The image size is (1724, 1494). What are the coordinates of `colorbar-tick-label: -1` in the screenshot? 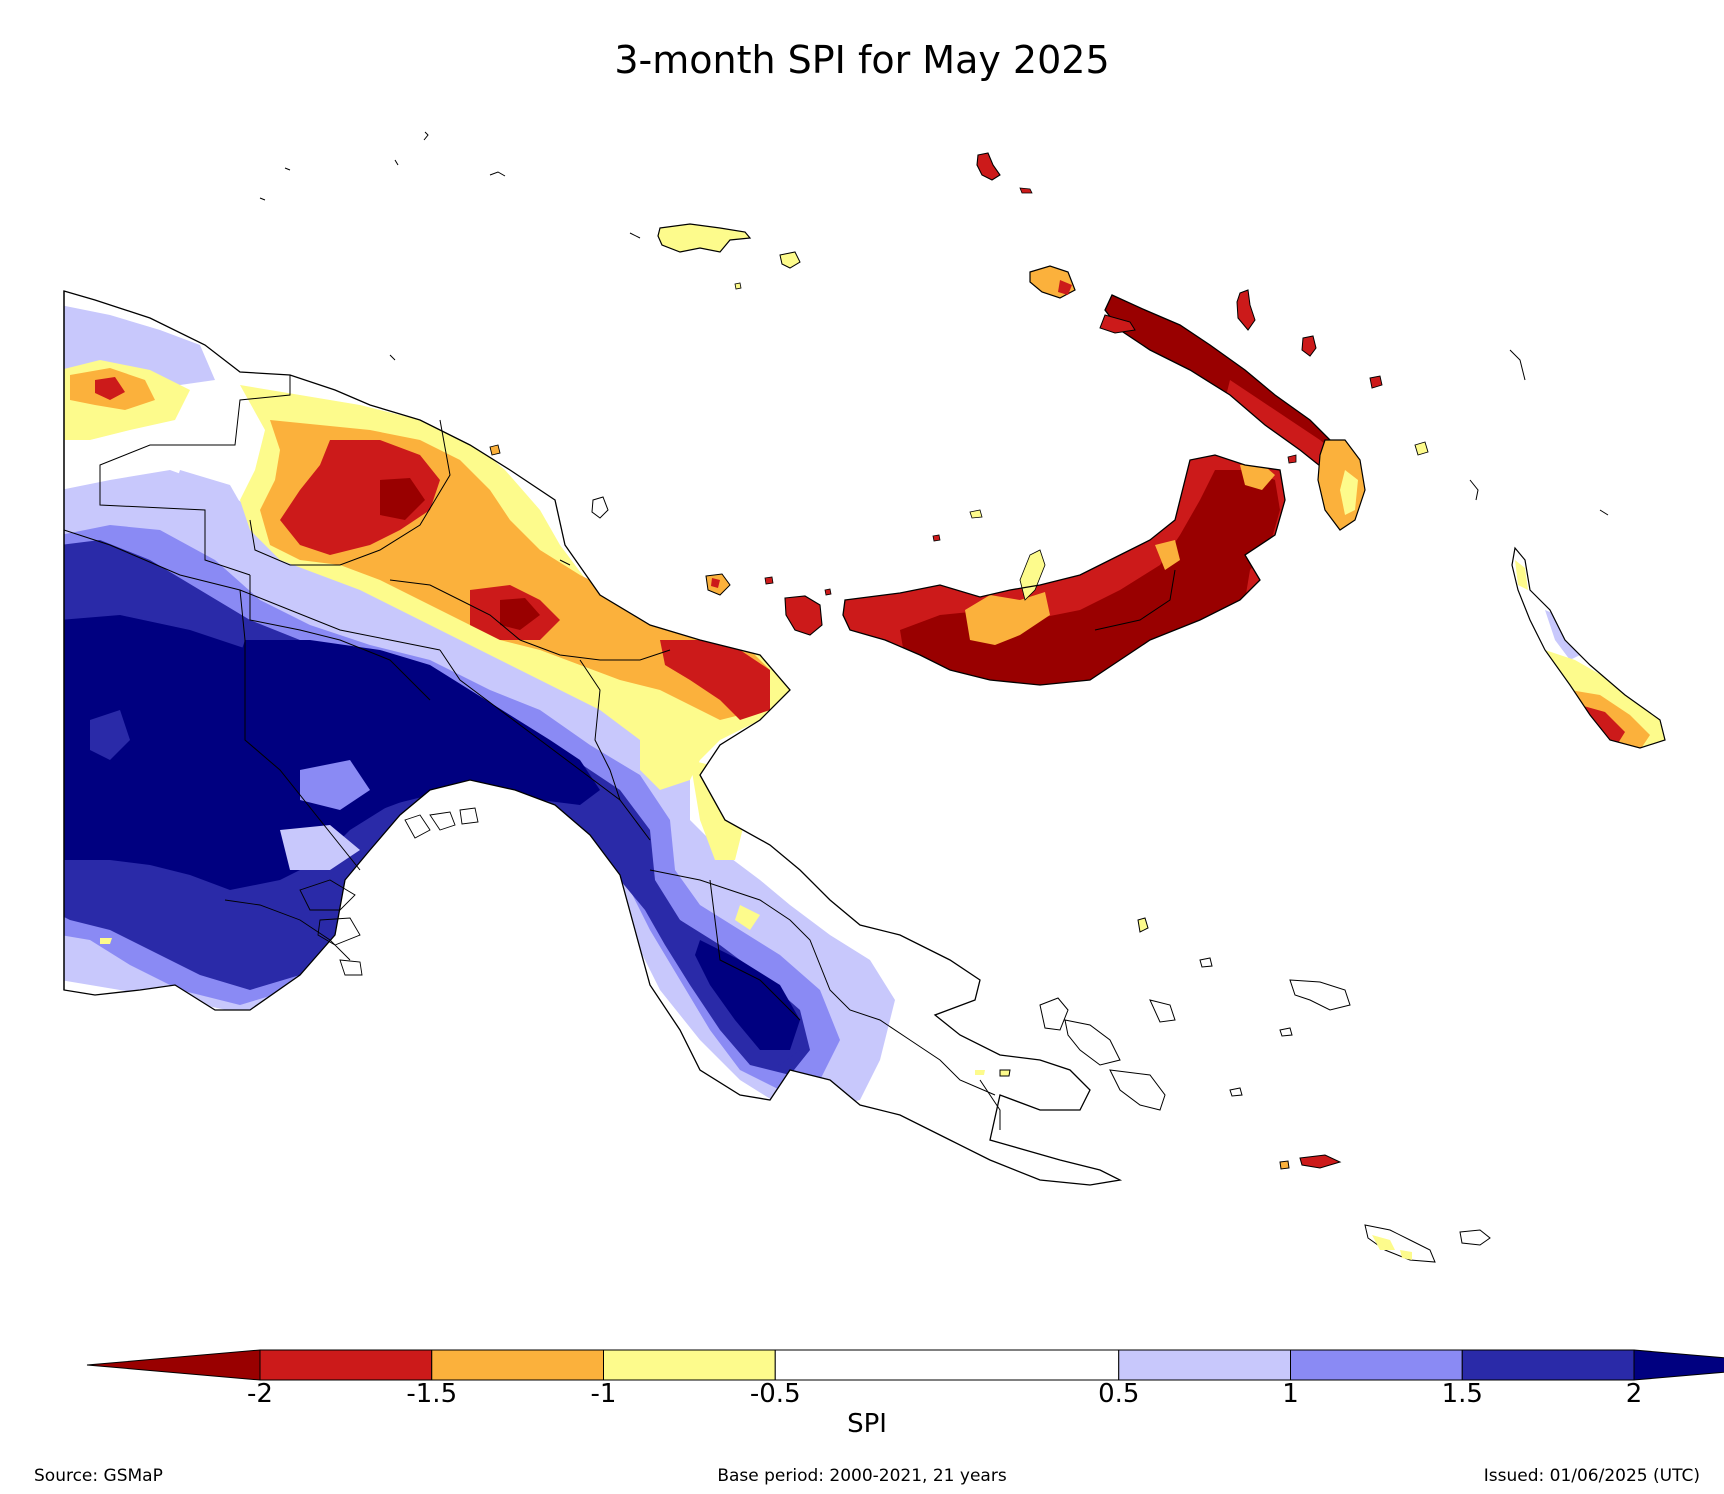 It's located at (604, 1394).